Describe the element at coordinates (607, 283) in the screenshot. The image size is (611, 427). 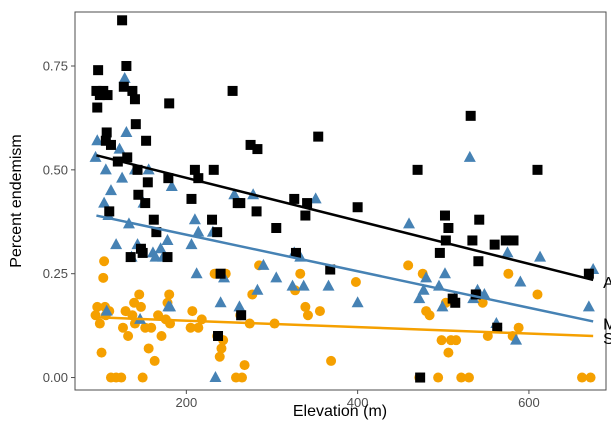
I see `line-label-ae: AE` at that location.